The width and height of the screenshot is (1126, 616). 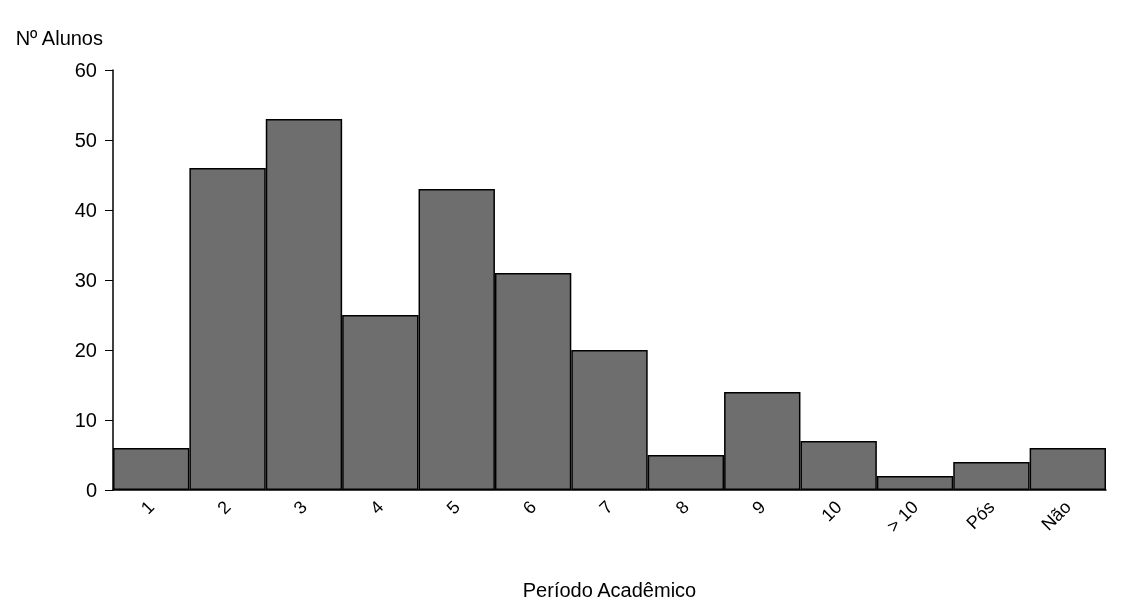 I want to click on x-tick-label: 2, so click(x=224, y=507).